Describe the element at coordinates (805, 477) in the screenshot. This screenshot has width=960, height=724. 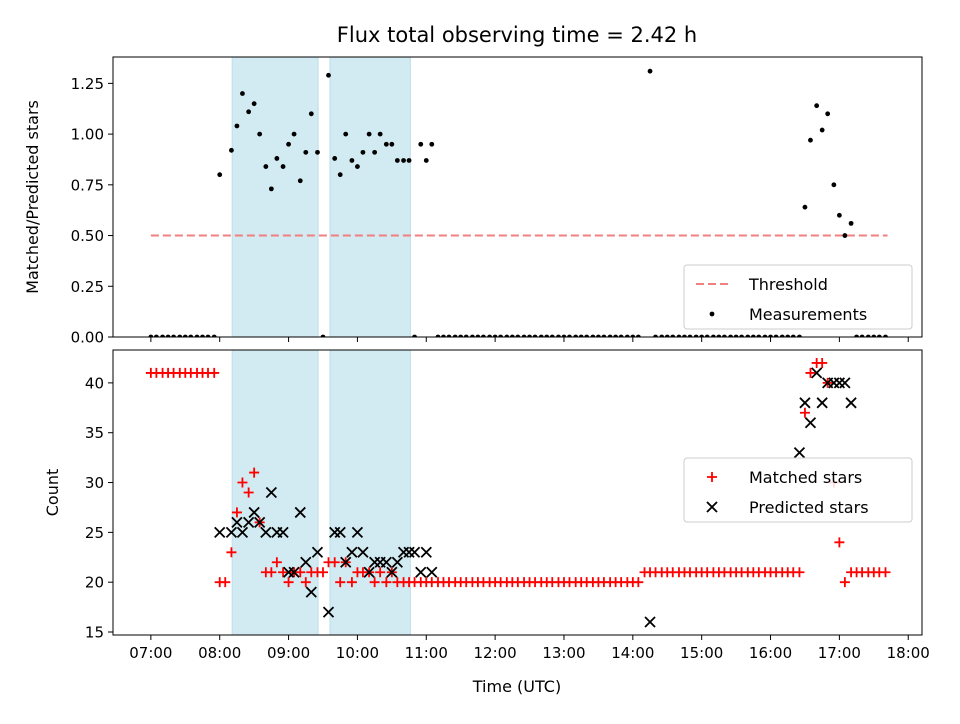
I see `legend-label: Matched stars` at that location.